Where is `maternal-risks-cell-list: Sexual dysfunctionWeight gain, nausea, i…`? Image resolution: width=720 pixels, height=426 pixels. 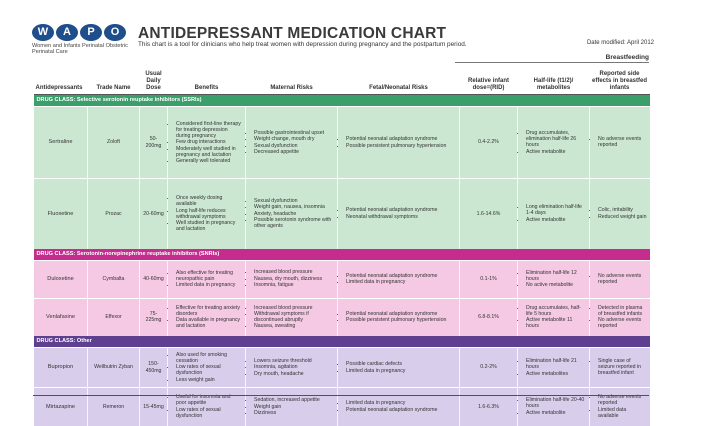
maternal-risks-cell-list: Sexual dysfunctionWeight gain, nausea, i… is located at coordinates (291, 213).